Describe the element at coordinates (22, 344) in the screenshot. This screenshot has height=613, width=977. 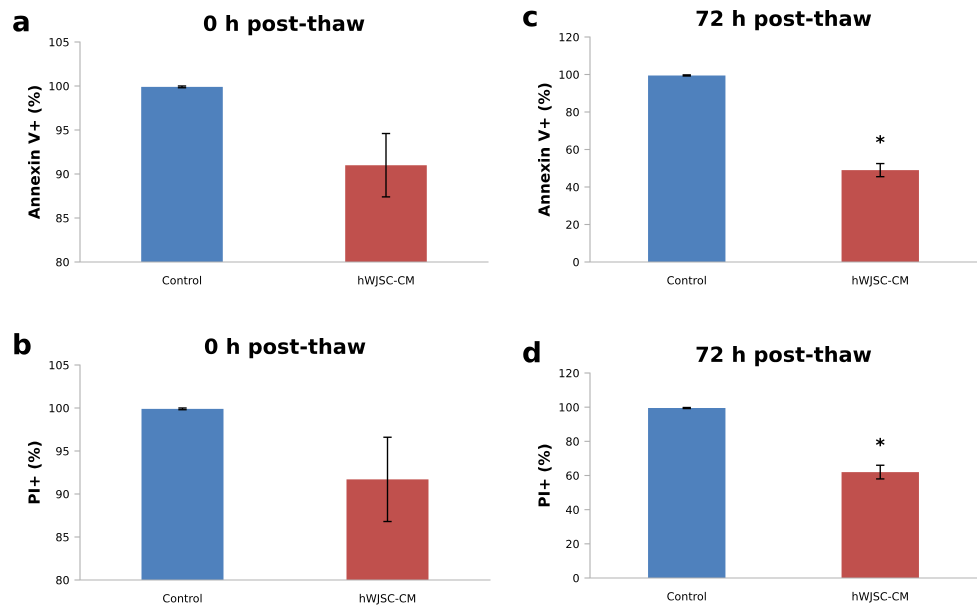
I see `text: b` at that location.